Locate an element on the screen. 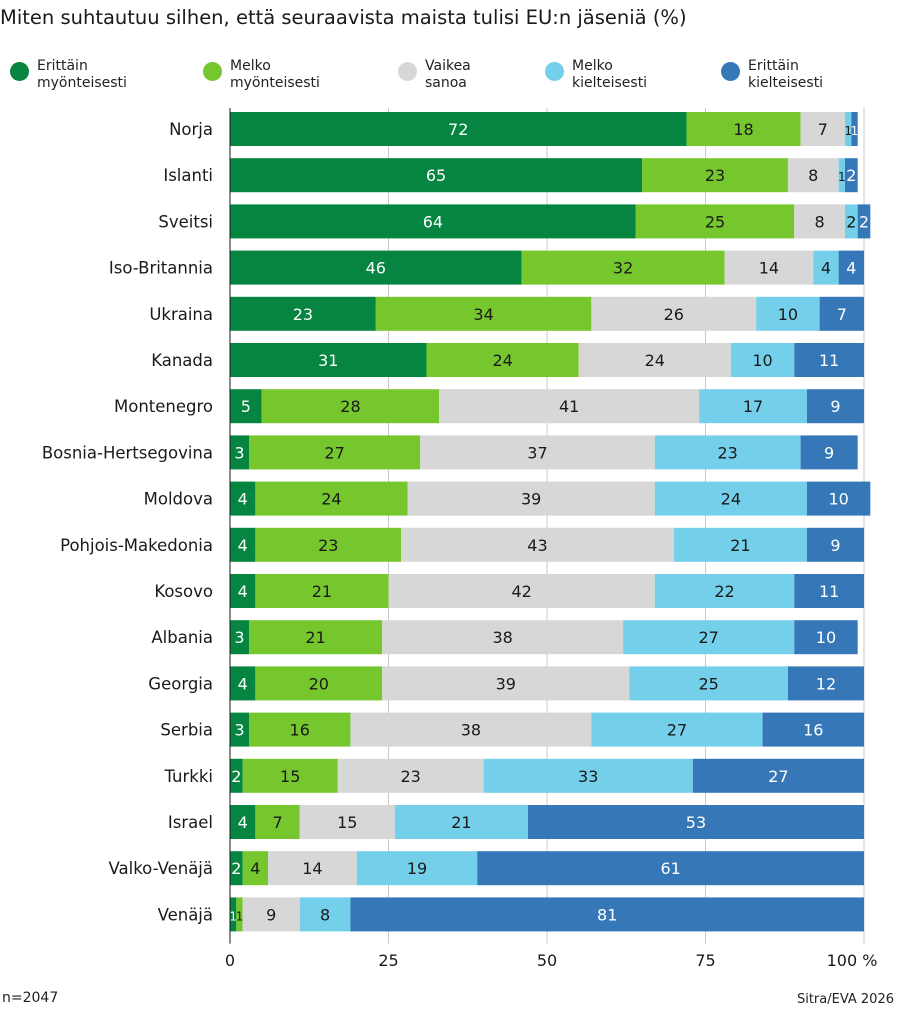 The width and height of the screenshot is (898, 1024). category-label: Israel is located at coordinates (190, 822).